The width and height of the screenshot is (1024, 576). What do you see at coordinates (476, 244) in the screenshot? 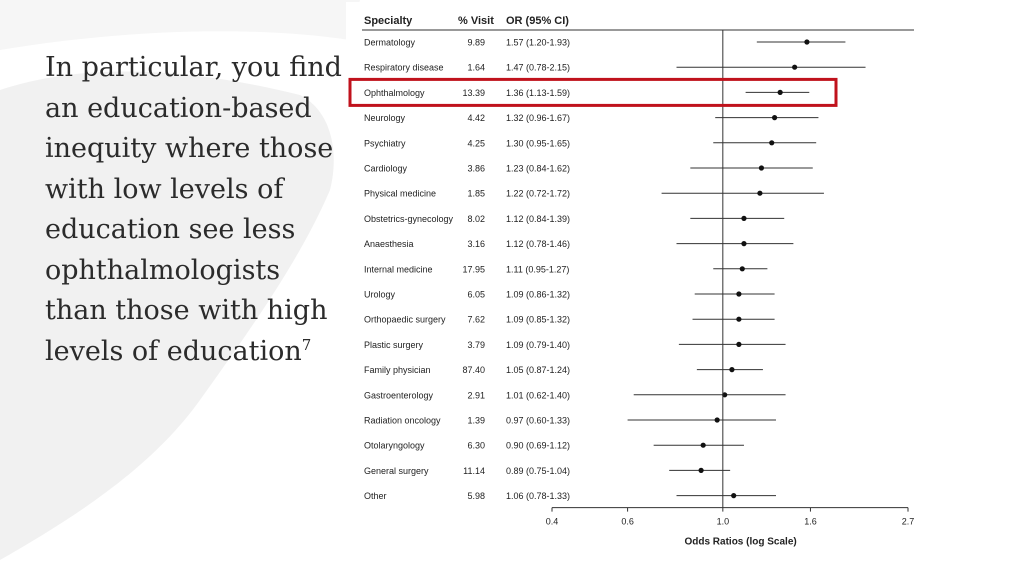
I see `row-visit-value: 3.16` at bounding box center [476, 244].